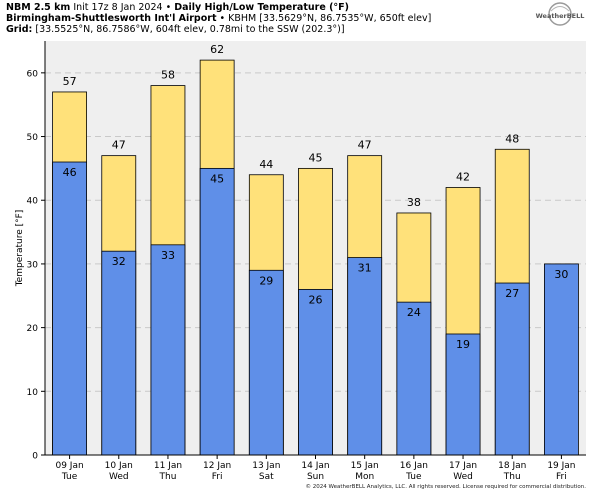 Image resolution: width=600 pixels, height=493 pixels. I want to click on logo-text: WeatherBELL, so click(560, 16).